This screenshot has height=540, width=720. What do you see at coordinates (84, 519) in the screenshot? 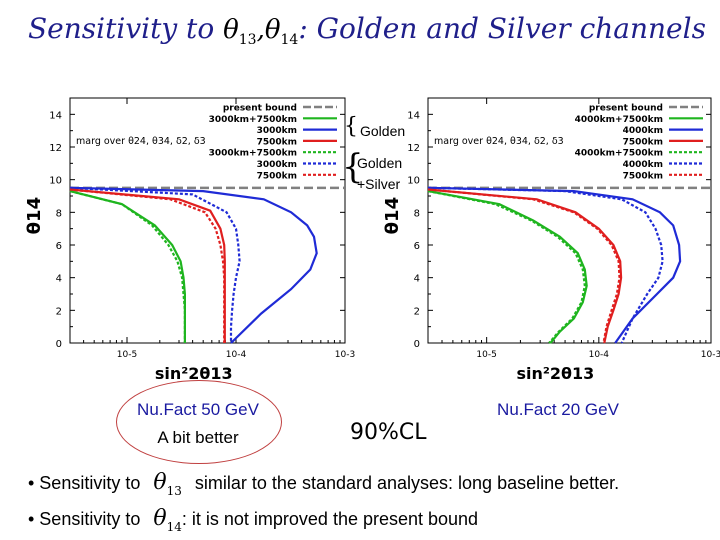
I see `bullet2-prefix: • Sensitivity to` at bounding box center [84, 519].